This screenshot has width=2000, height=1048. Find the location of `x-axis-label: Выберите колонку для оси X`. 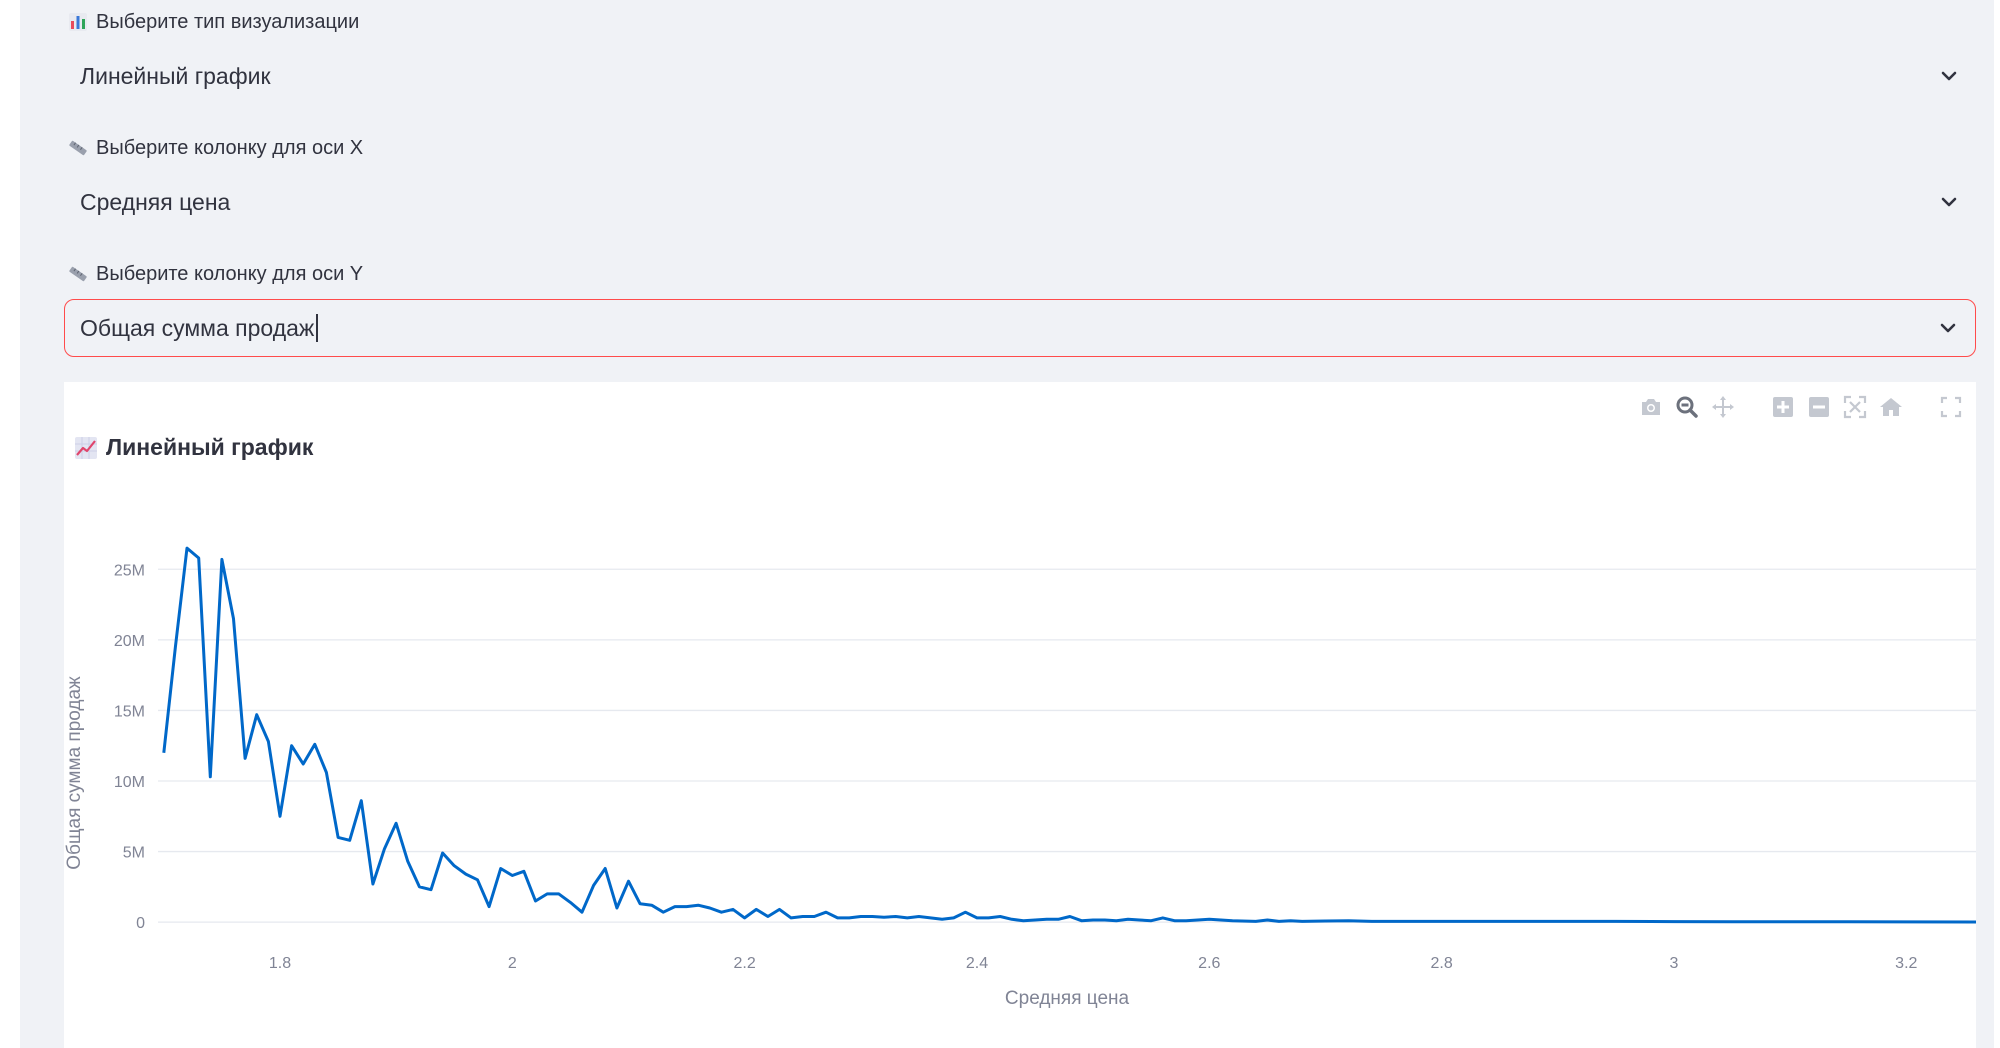

x-axis-label: Выберите колонку для оси X is located at coordinates (215, 148).